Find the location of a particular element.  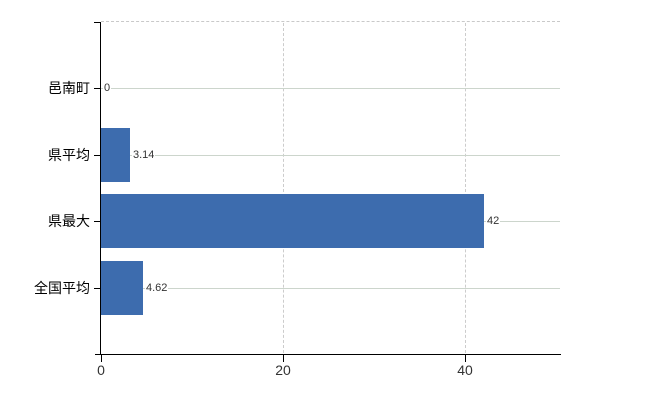

plot-top-border is located at coordinates (330, 21).